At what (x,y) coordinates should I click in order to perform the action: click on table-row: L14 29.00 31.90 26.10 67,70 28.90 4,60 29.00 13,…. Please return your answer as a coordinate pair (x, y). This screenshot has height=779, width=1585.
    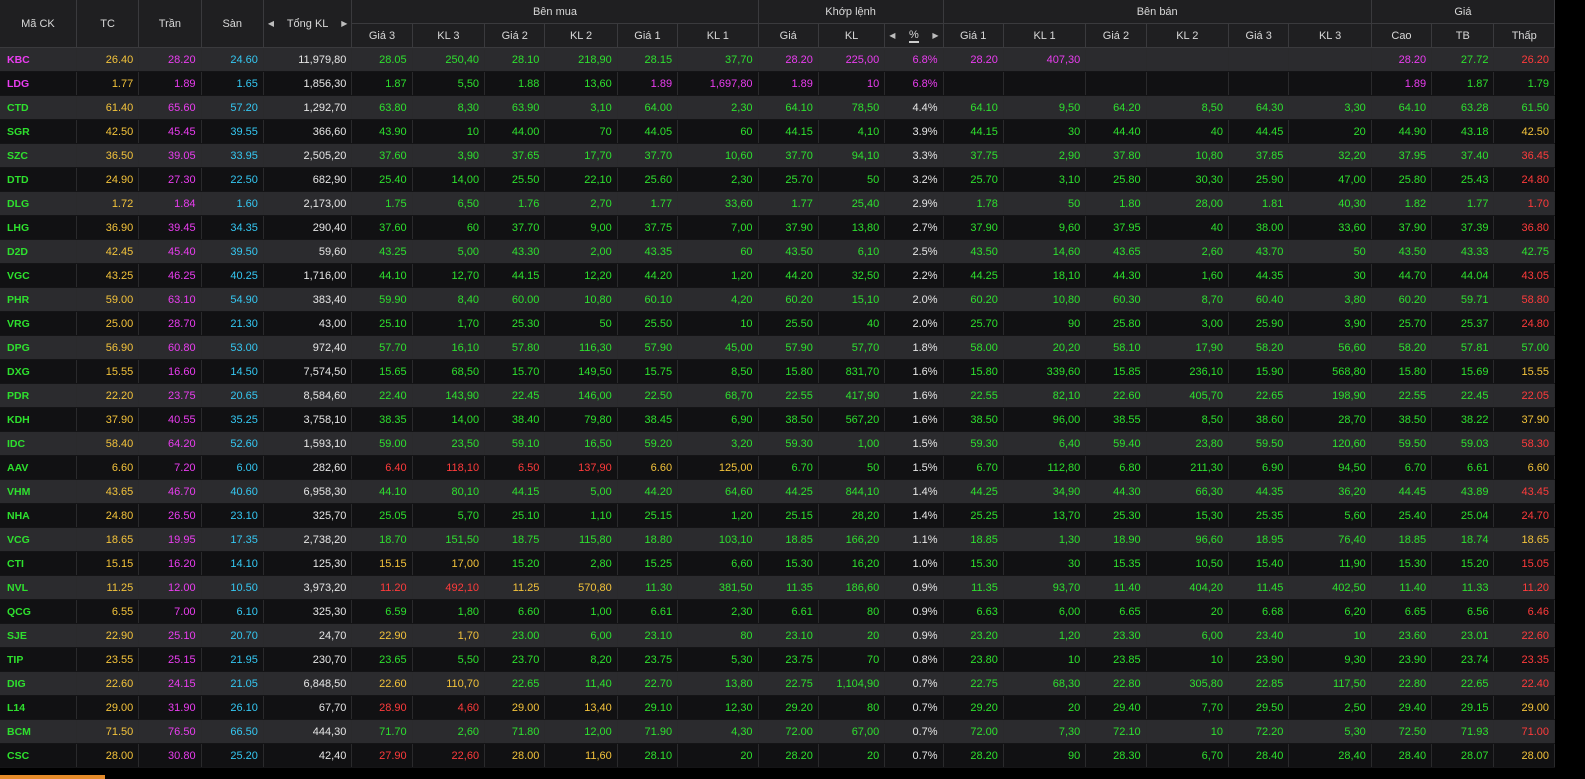
    Looking at the image, I should click on (777, 707).